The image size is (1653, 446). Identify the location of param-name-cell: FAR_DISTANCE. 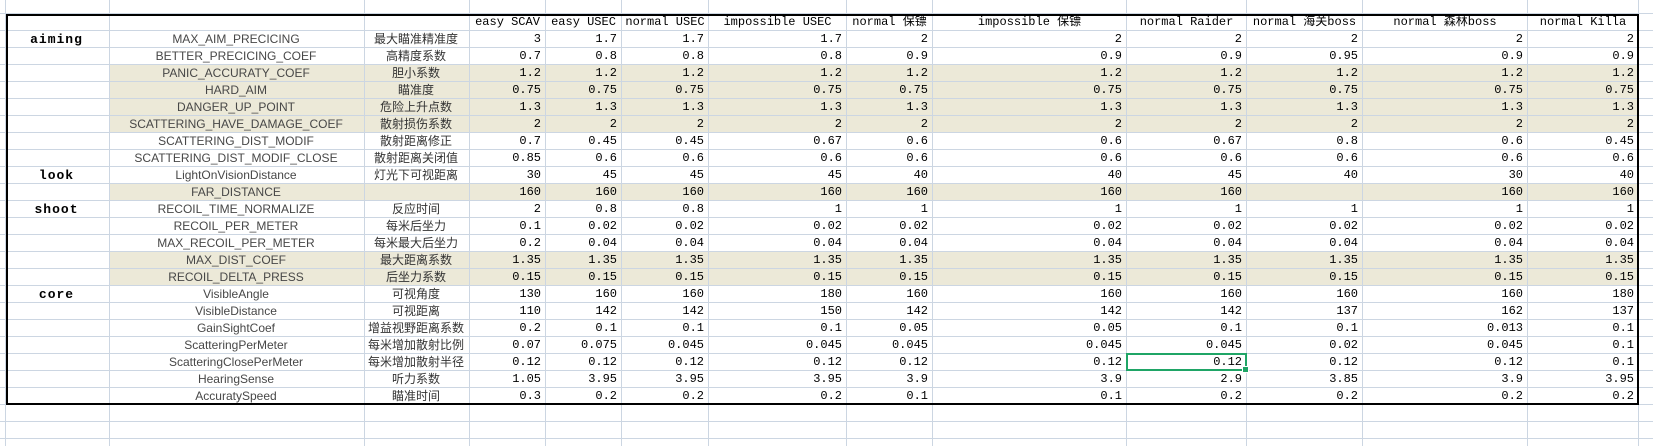
(237, 192).